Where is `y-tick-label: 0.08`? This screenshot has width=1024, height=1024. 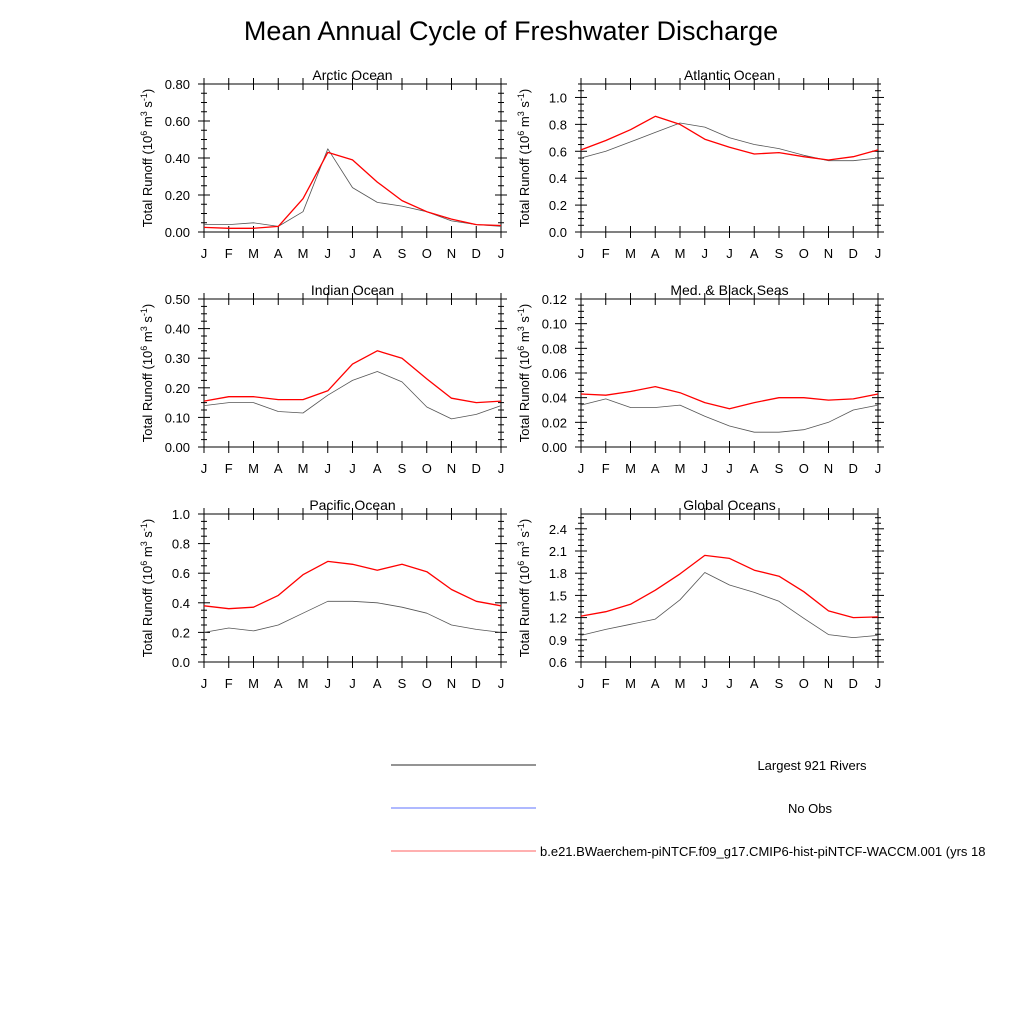 y-tick-label: 0.08 is located at coordinates (554, 348).